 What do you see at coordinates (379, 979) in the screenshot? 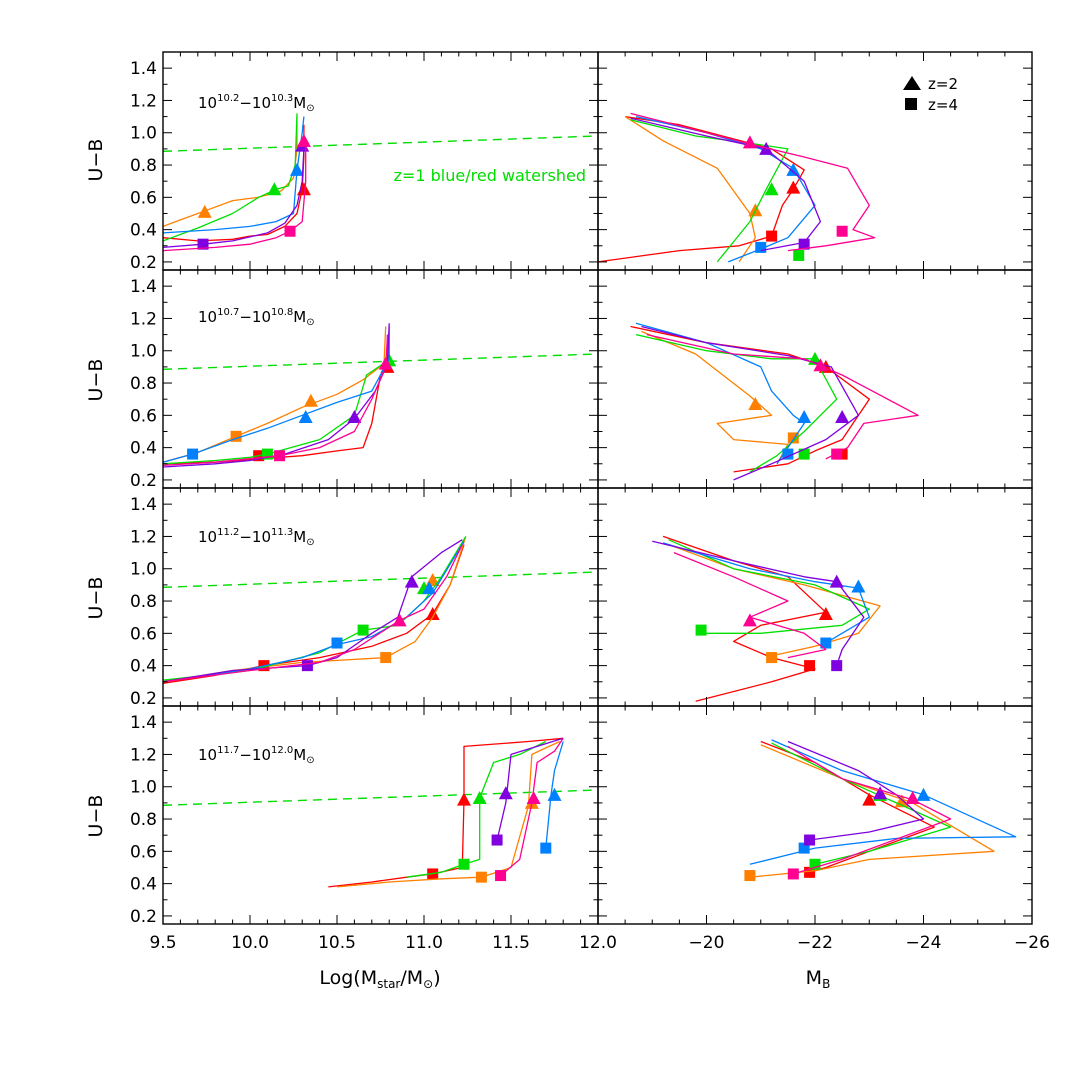
I see `x-axis-title-left: Log(Mstar/M⊙)` at bounding box center [379, 979].